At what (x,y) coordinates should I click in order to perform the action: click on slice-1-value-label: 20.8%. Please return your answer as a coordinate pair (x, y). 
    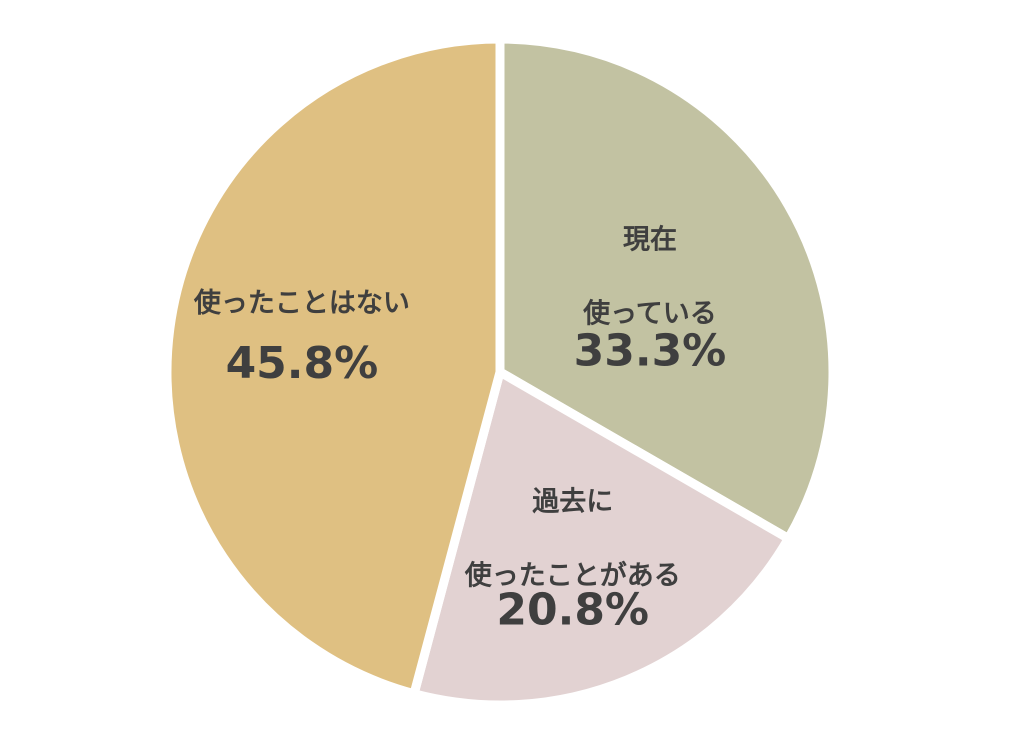
    Looking at the image, I should click on (572, 609).